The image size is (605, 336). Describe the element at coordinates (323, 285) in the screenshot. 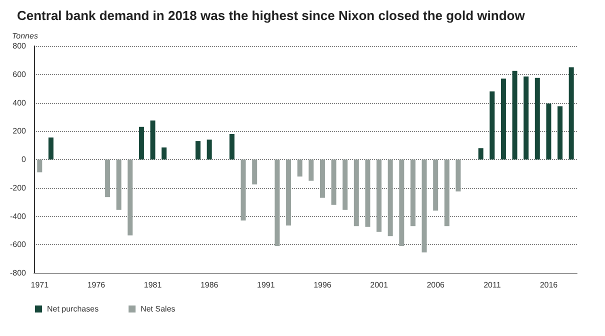

I see `x-tick-label: 1996` at that location.